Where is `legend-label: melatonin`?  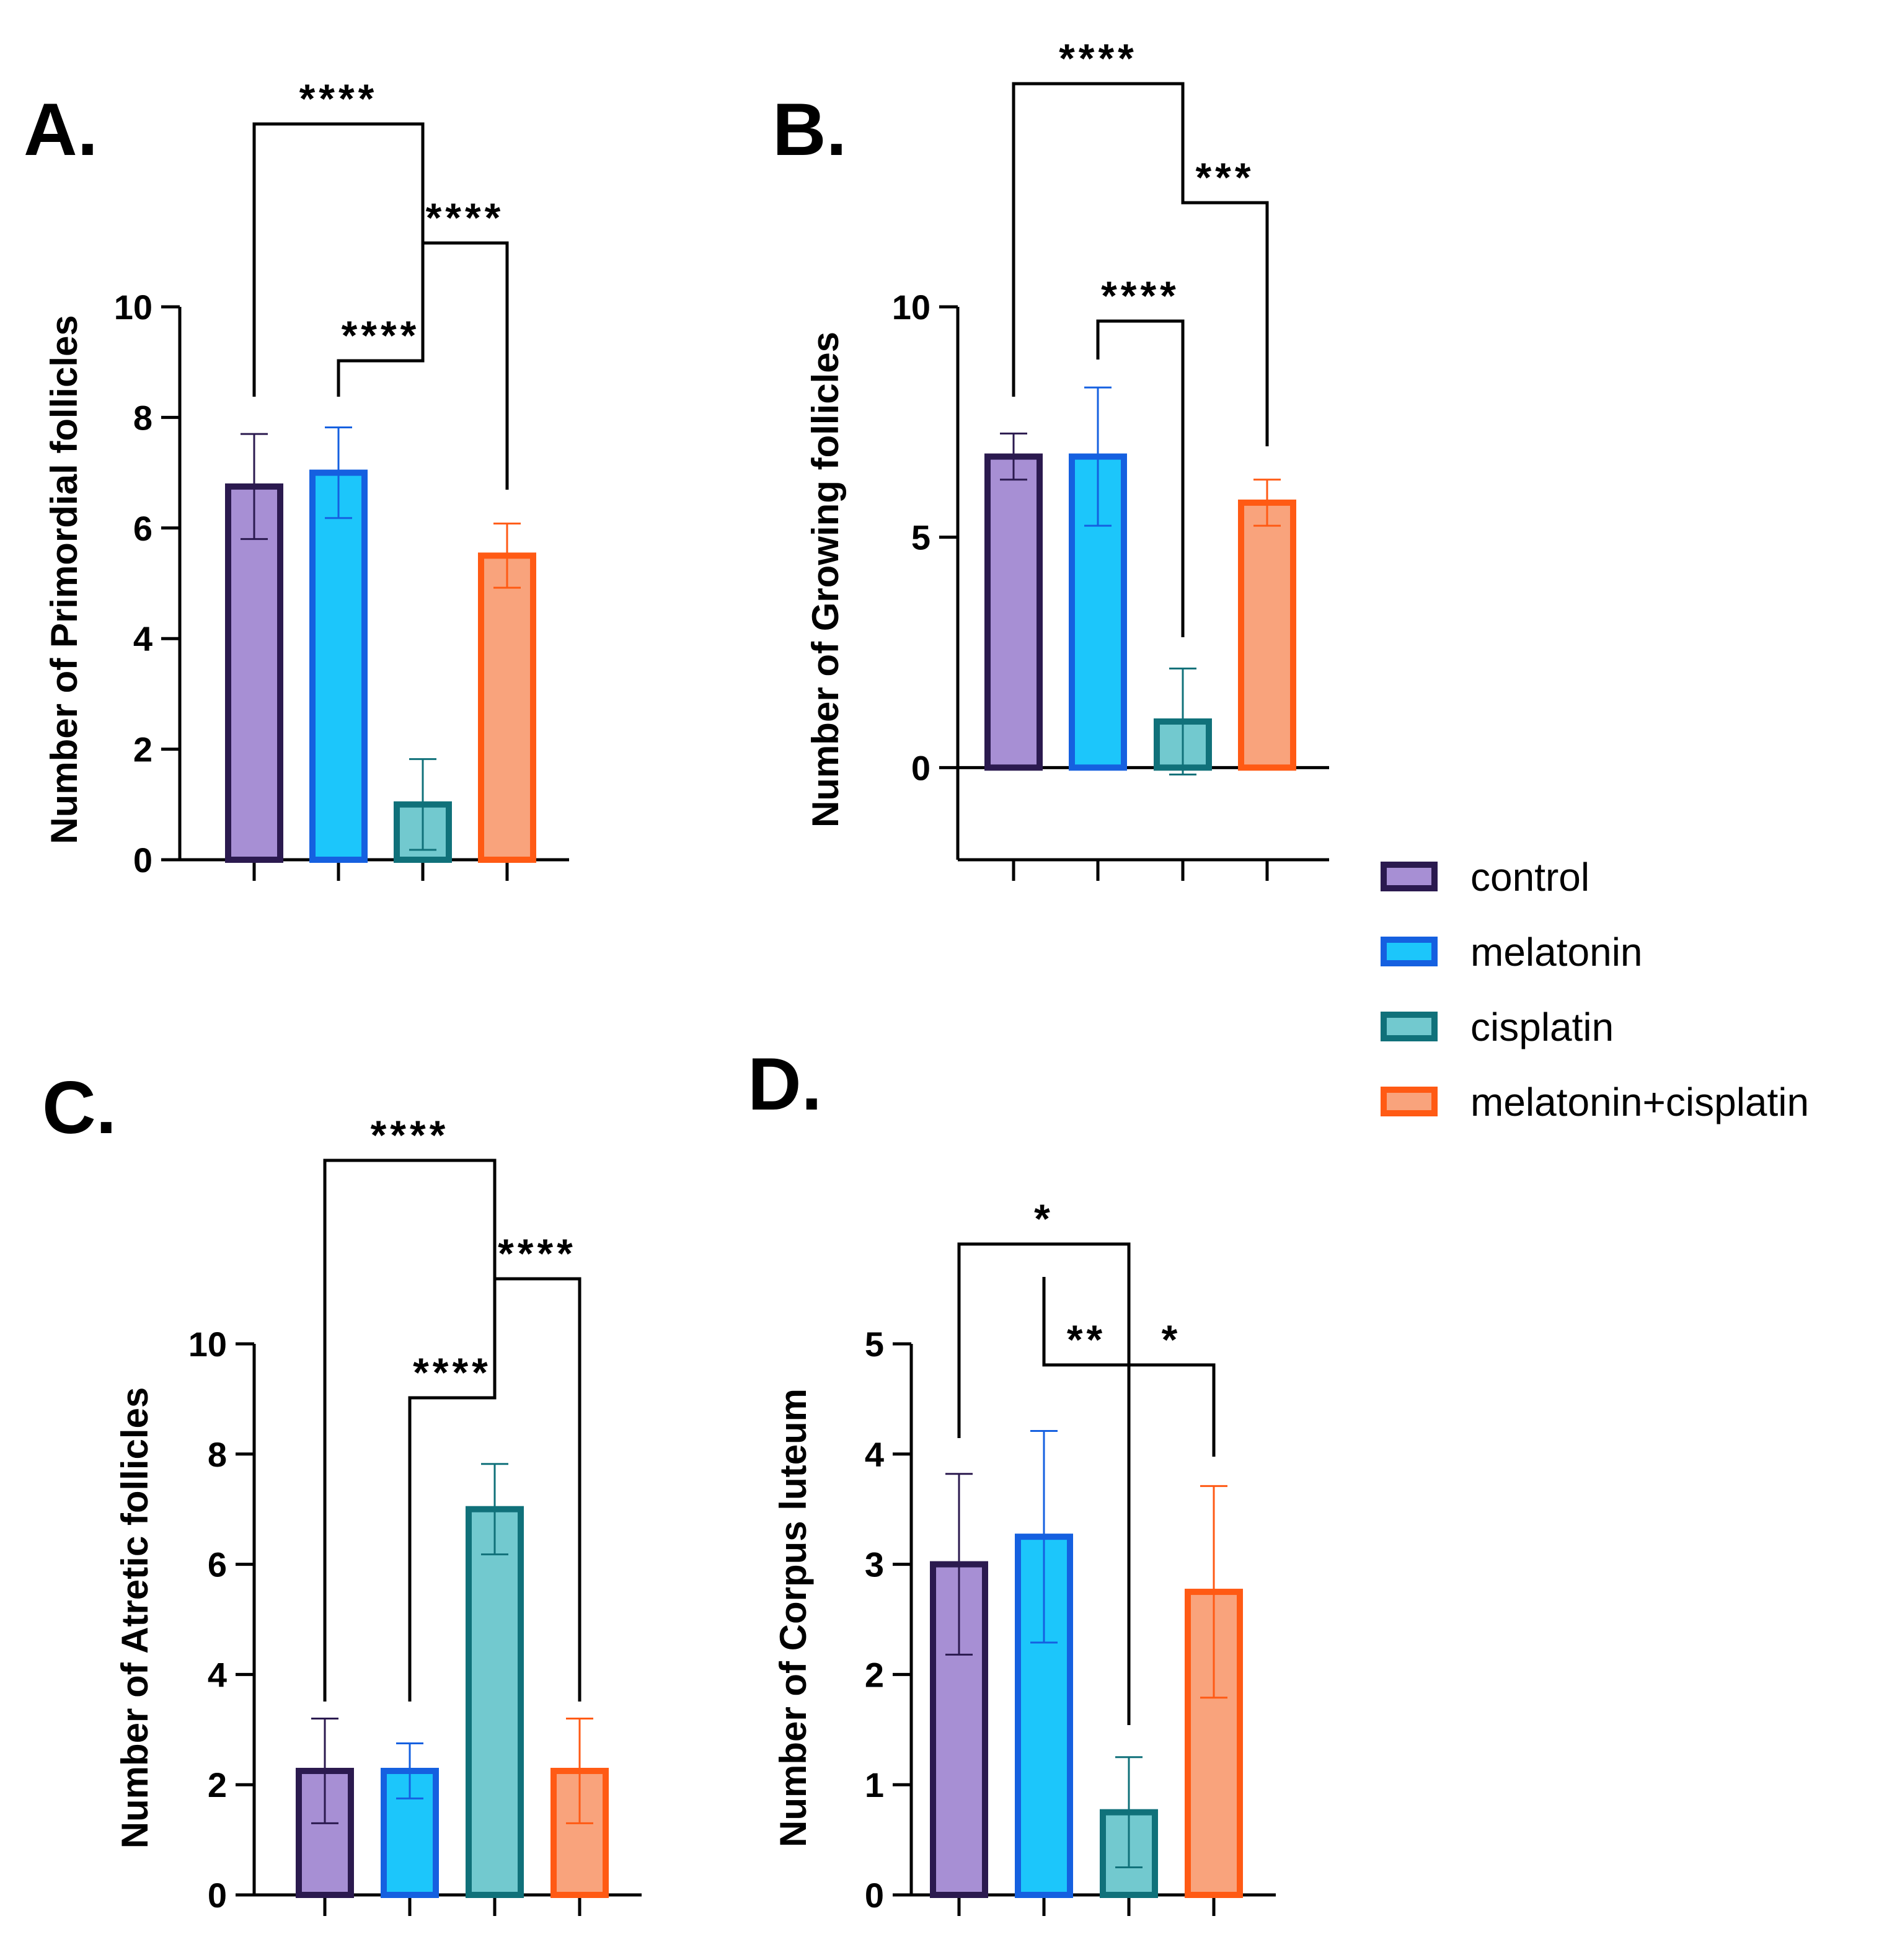 legend-label: melatonin is located at coordinates (1556, 952).